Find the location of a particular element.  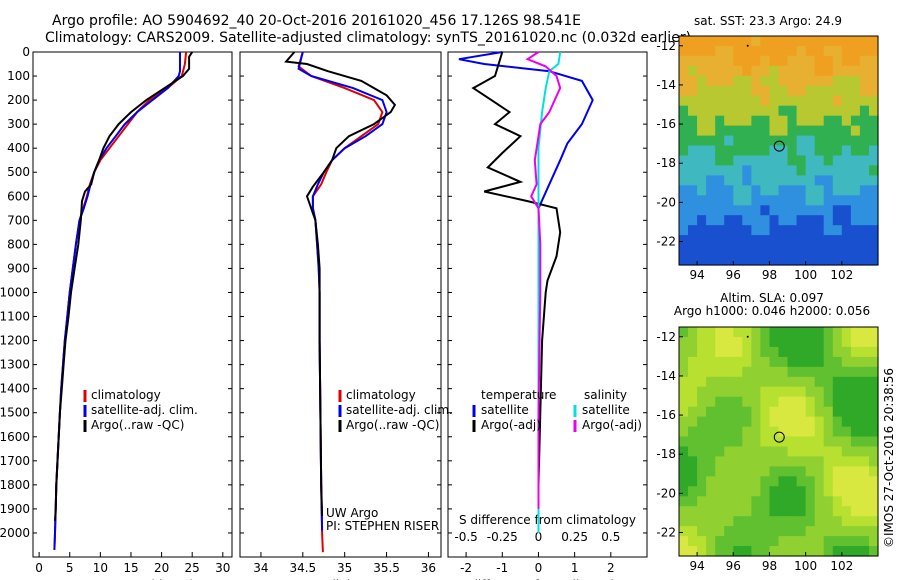

temperature-profile-legend-label: climatology is located at coordinates (126, 395).